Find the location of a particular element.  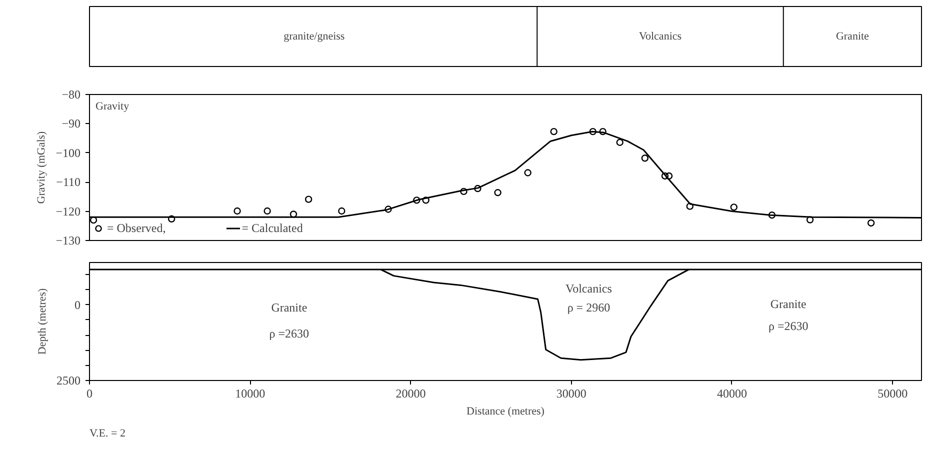

text: granite/gneiss is located at coordinates (314, 36).